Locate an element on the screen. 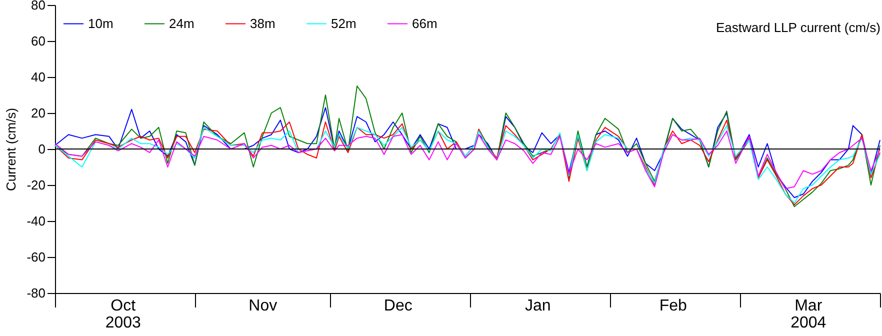  y-tick-label: 40 is located at coordinates (38, 77).